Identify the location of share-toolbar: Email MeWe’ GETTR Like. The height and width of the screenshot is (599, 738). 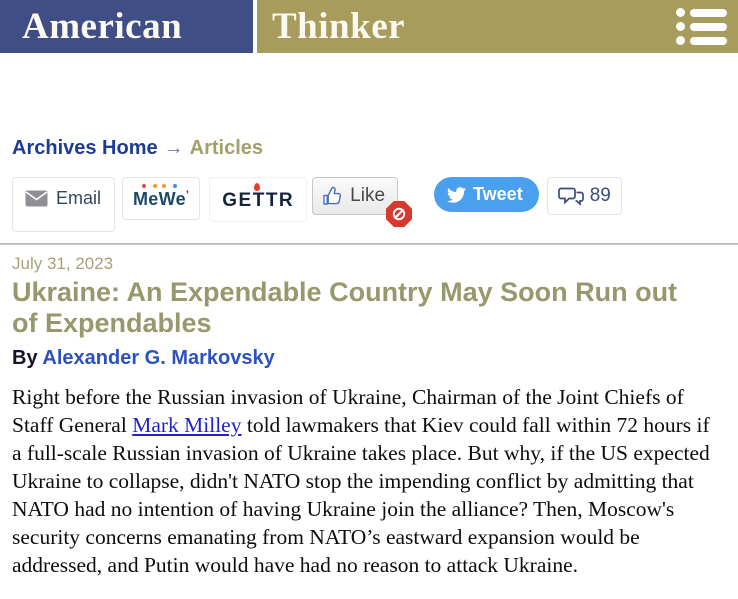
(375, 204).